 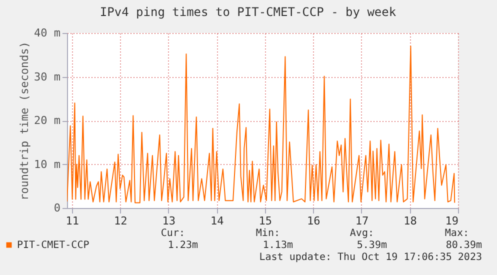 What do you see at coordinates (456, 233) in the screenshot?
I see `text: Max:` at bounding box center [456, 233].